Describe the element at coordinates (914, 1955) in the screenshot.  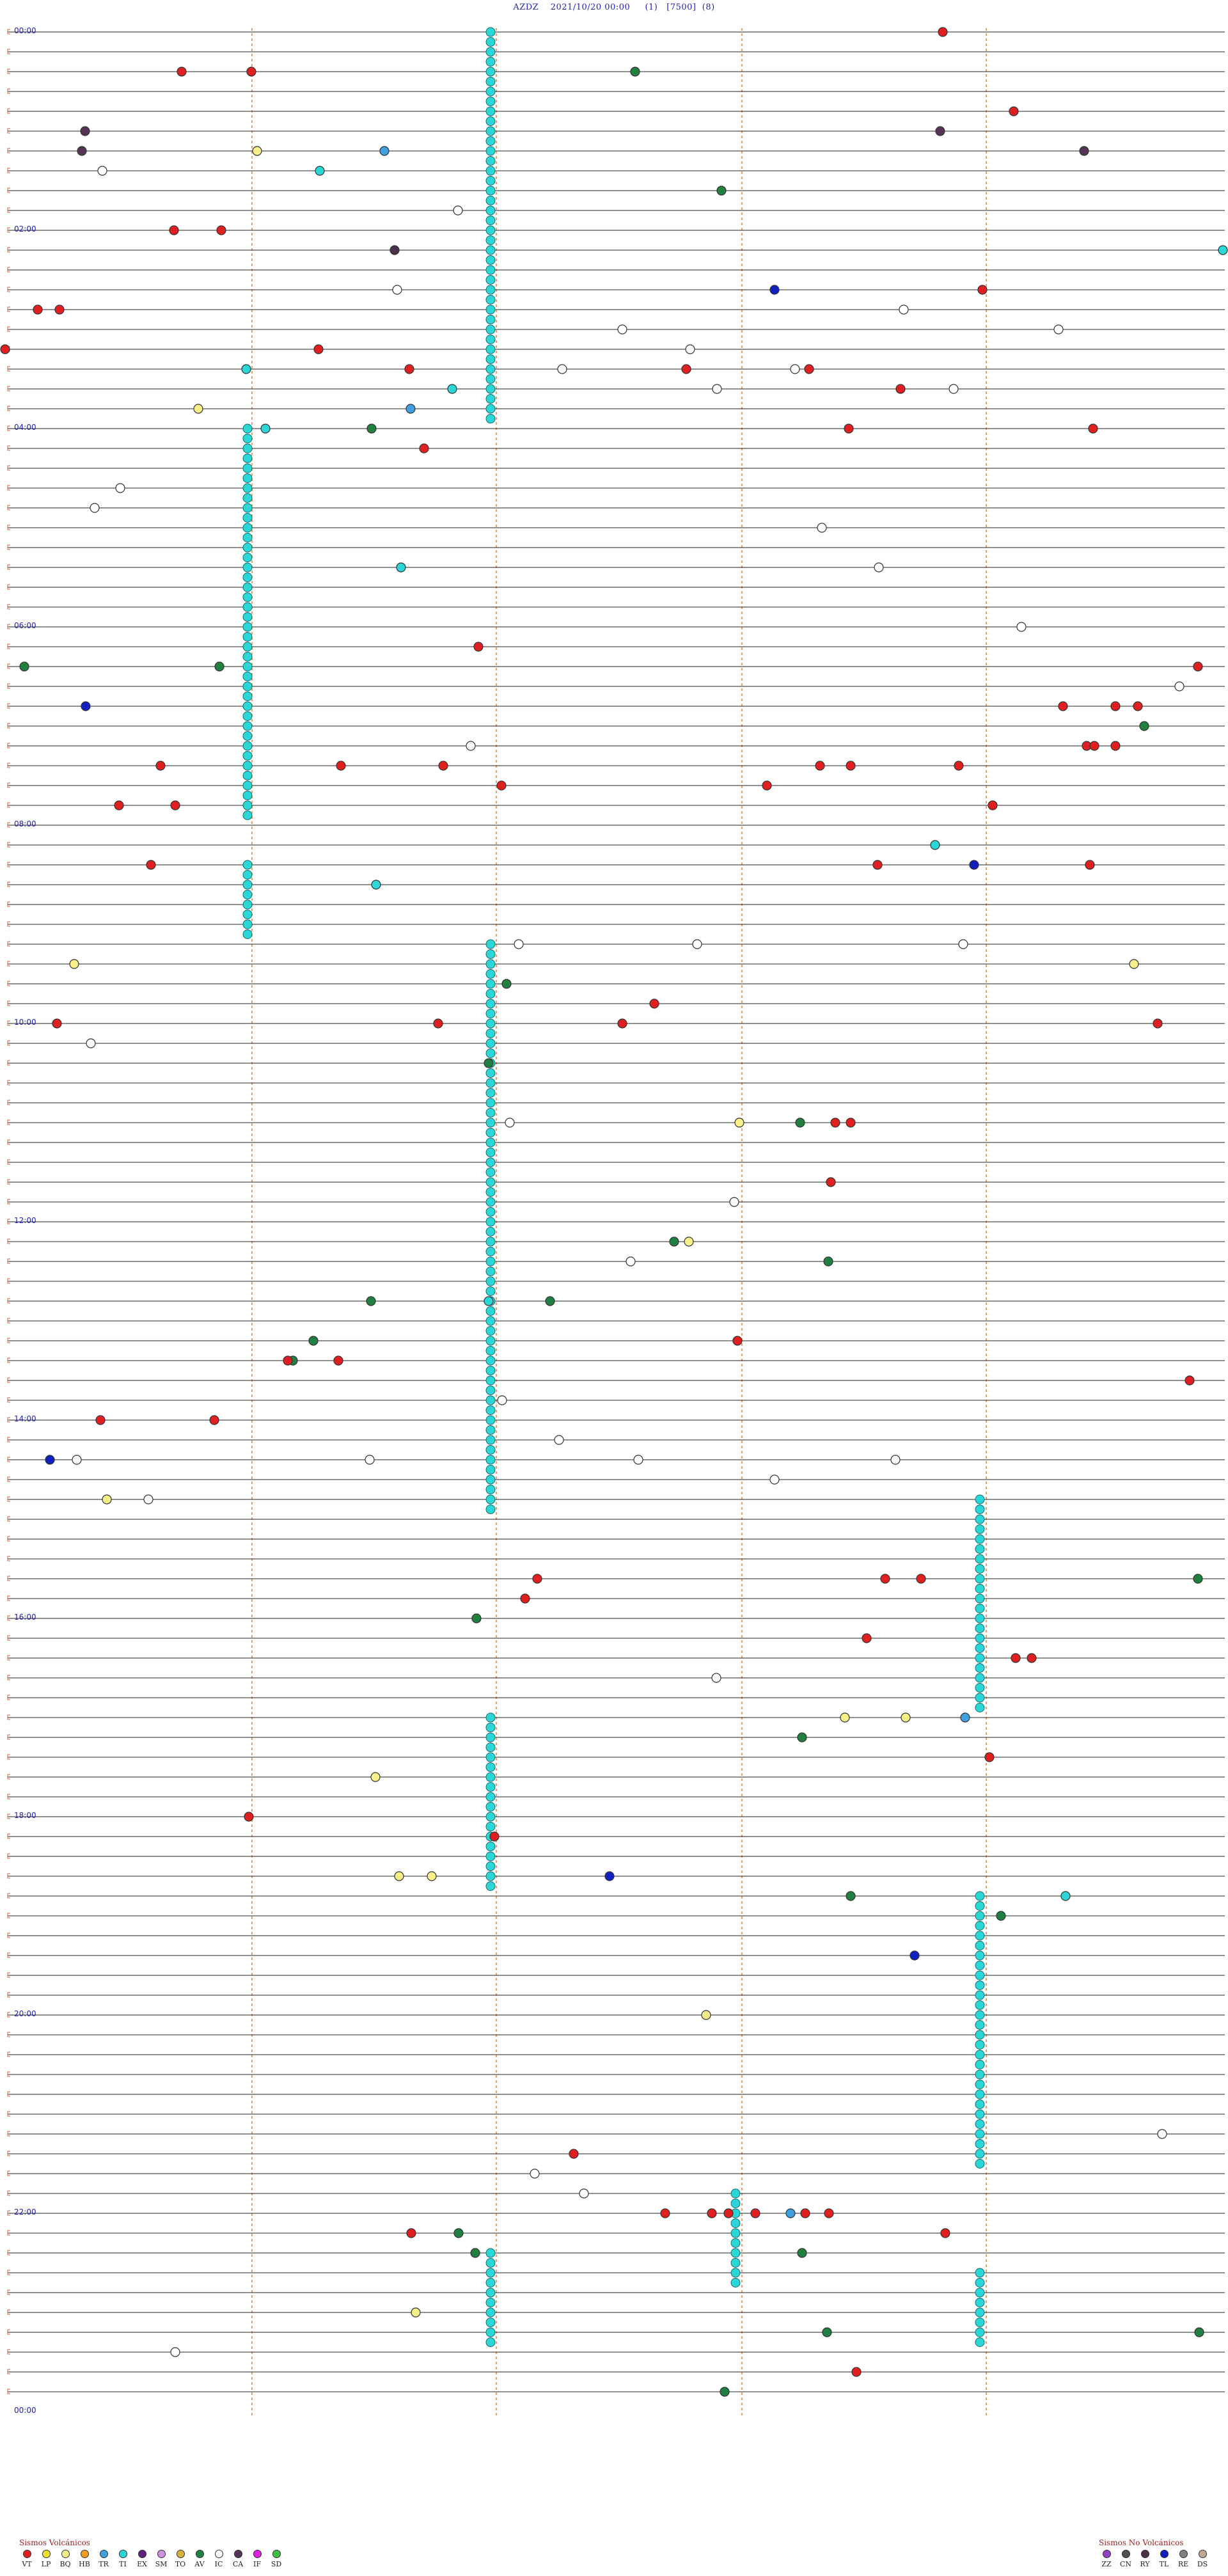
I see `event-marker-TL` at that location.